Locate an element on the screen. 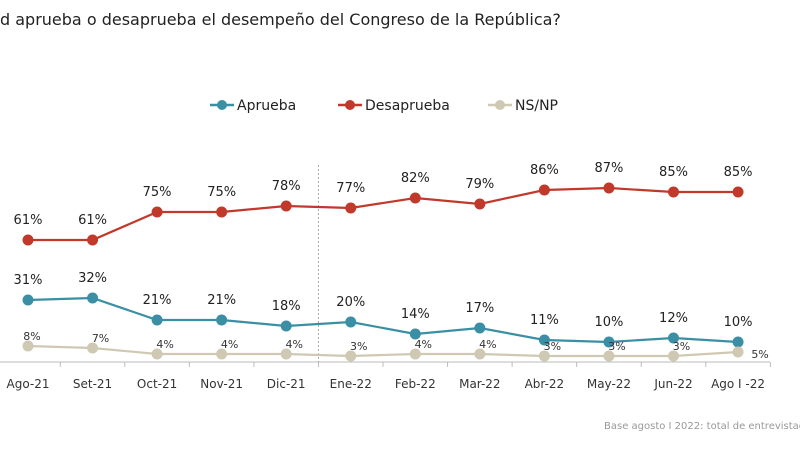 The width and height of the screenshot is (800, 450). data-label: 5% is located at coordinates (759, 354).